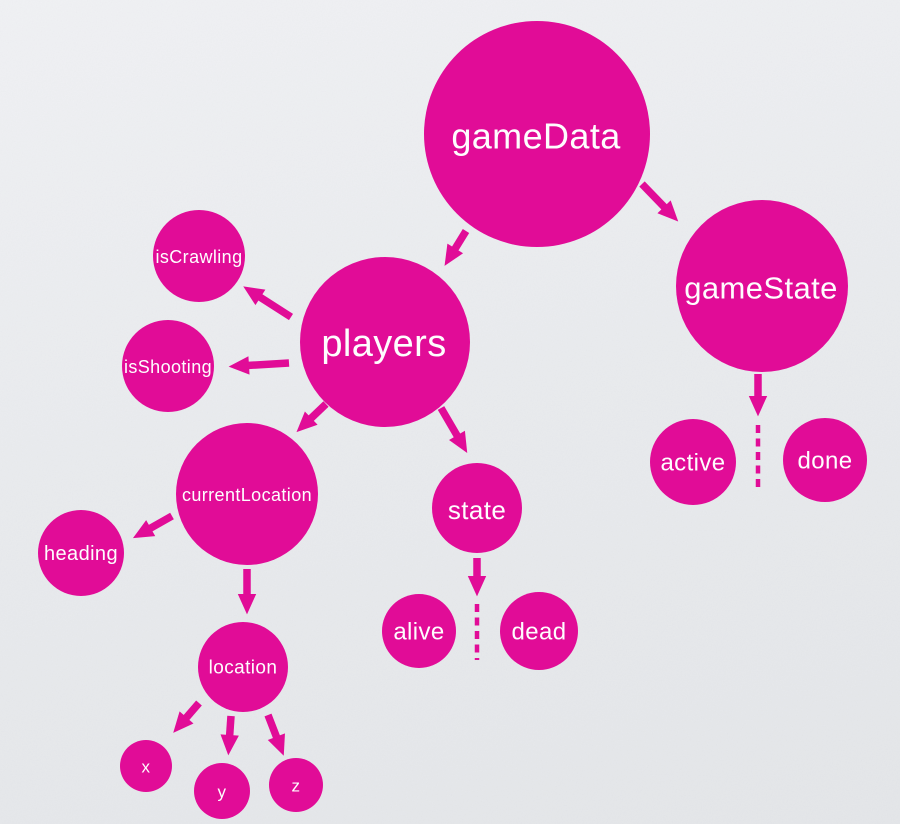 Image resolution: width=900 pixels, height=824 pixels. Describe the element at coordinates (268, 303) in the screenshot. I see `edge-players-is-crawling` at that location.